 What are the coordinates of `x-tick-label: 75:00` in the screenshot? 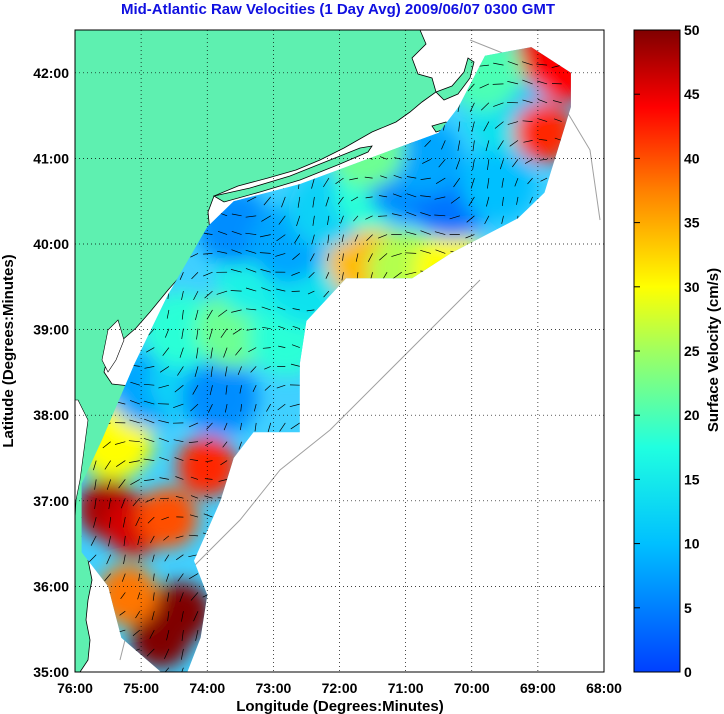 It's located at (141, 688).